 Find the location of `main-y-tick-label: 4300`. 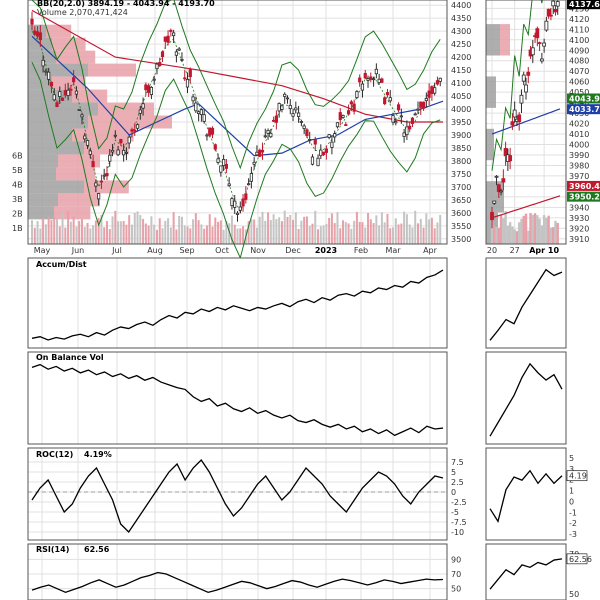

main-y-tick-label: 4300 is located at coordinates (461, 31).